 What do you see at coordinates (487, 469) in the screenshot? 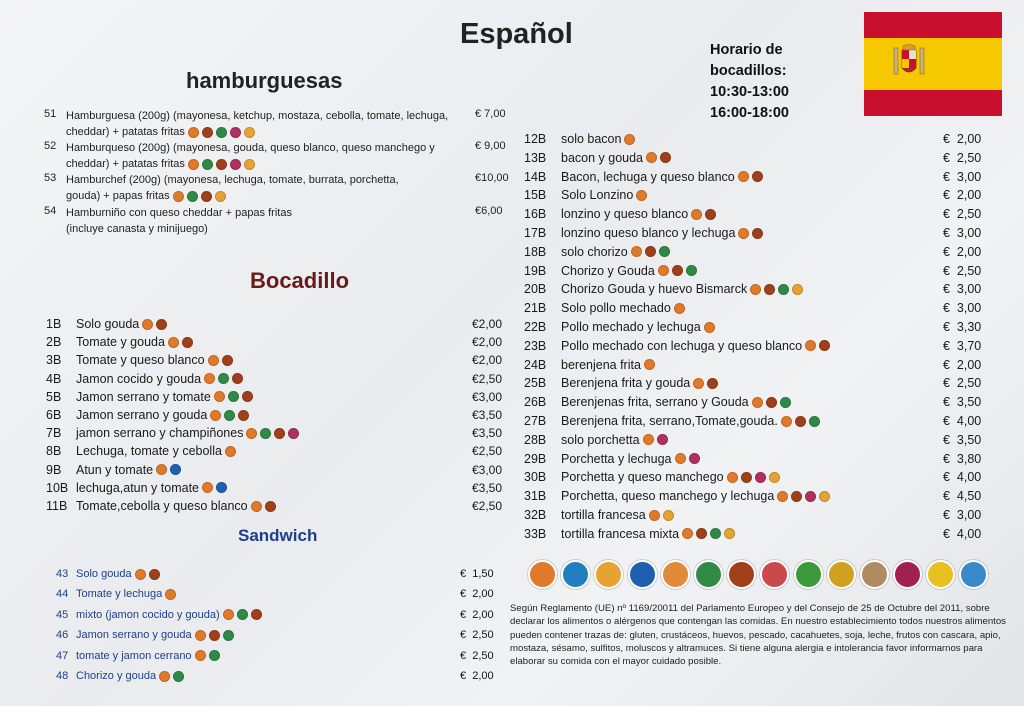
I see `bocadillo-price: €3,00` at bounding box center [487, 469].